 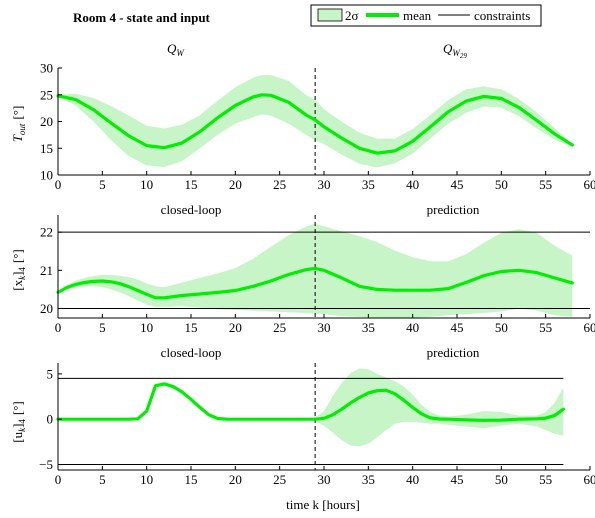 What do you see at coordinates (46, 121) in the screenshot?
I see `tout-ytick-label-2: 20` at bounding box center [46, 121].